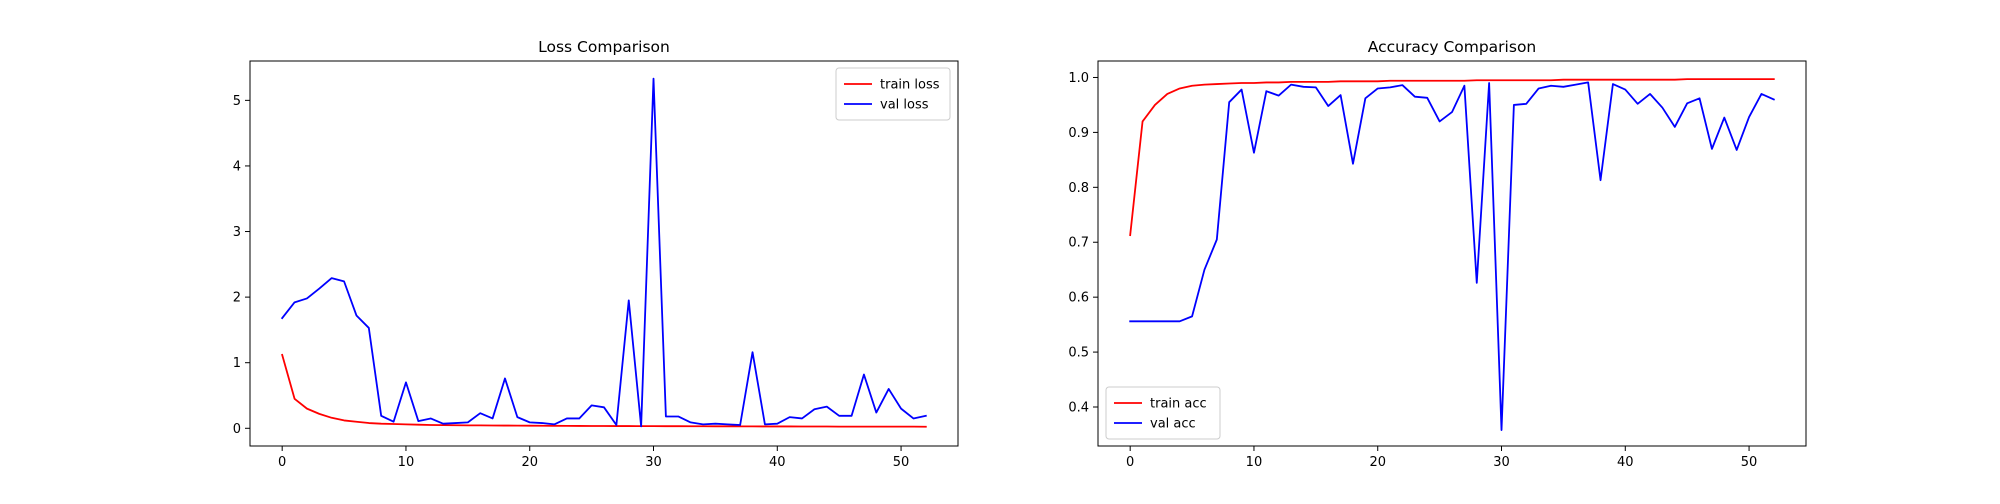 Image resolution: width=2000 pixels, height=504 pixels. What do you see at coordinates (1078, 78) in the screenshot?
I see `y-tick-label: 1.0` at bounding box center [1078, 78].